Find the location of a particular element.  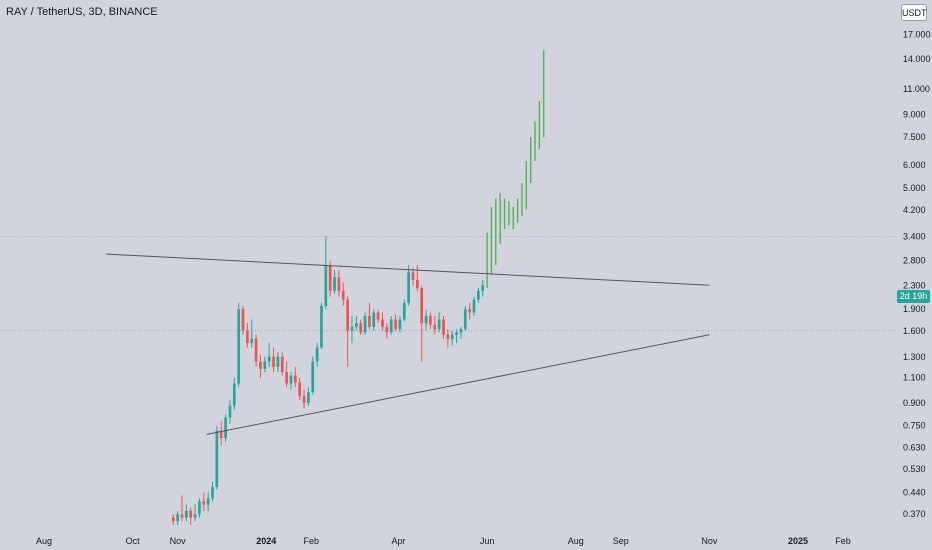

price-tick-6: 5.000 is located at coordinates (914, 188).